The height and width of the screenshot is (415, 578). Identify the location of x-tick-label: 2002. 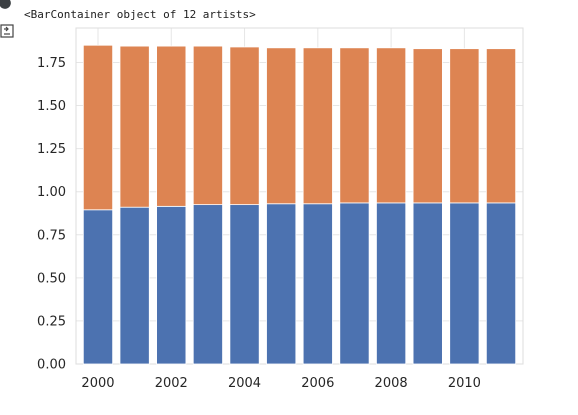
(171, 383).